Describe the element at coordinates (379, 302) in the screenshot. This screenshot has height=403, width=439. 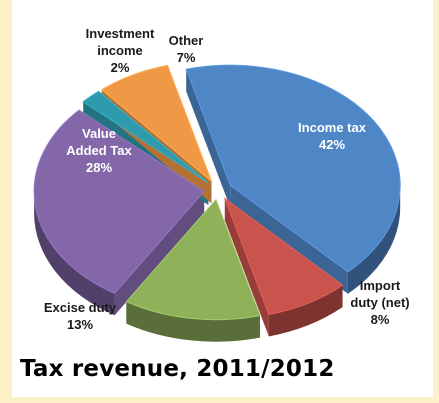
I see `label-import-duty: Import duty (net) 8%` at that location.